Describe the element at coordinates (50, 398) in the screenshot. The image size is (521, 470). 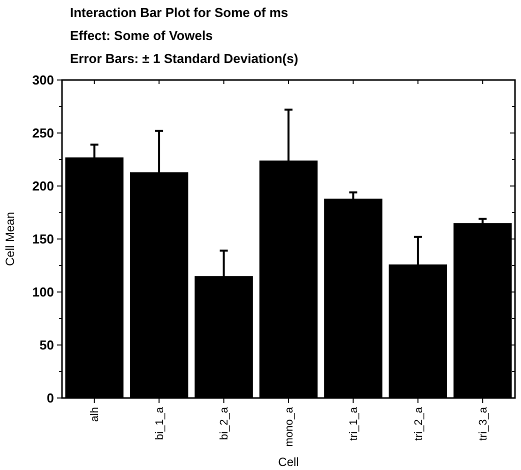
I see `y-tick-label: 0` at that location.